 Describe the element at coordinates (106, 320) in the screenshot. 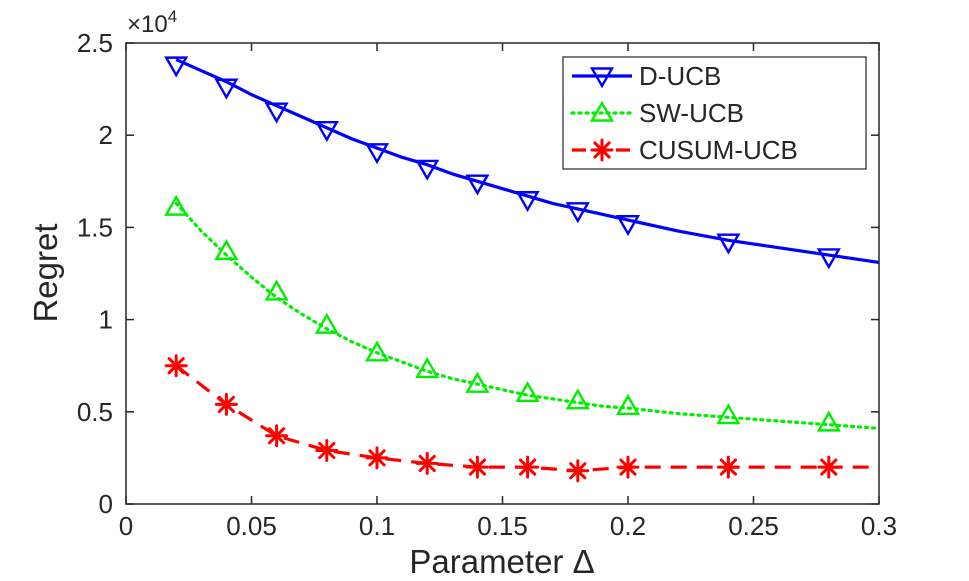

I see `y-tick-label: 1` at that location.